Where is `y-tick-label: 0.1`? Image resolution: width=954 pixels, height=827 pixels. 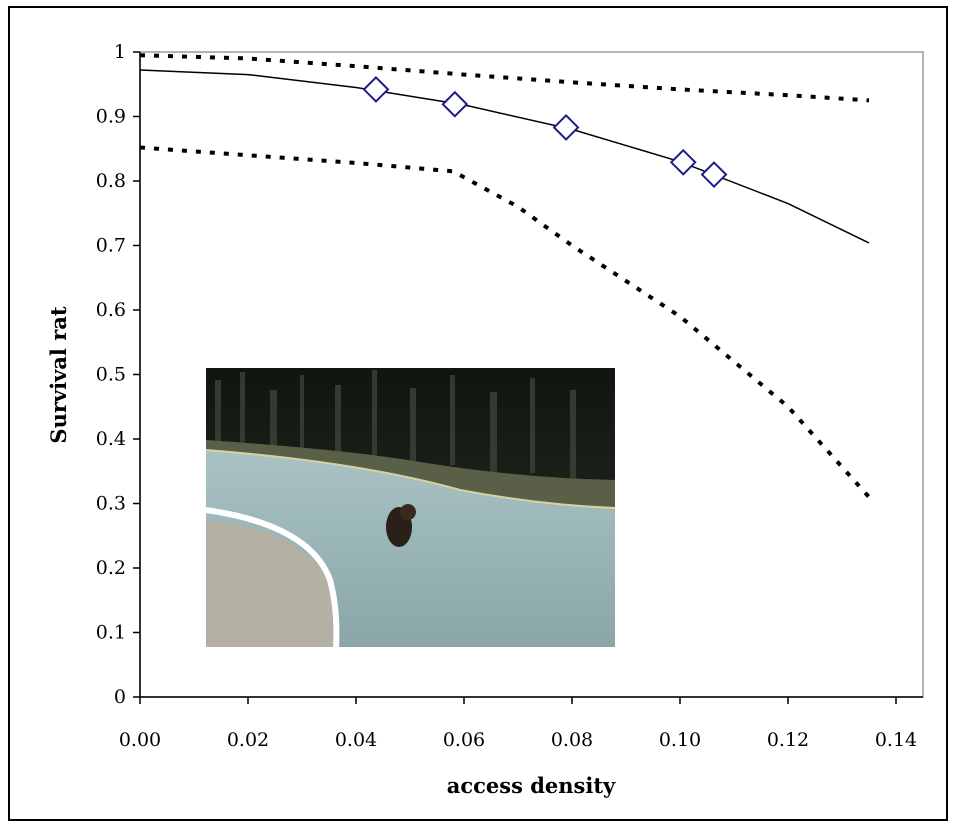 y-tick-label: 0.1 is located at coordinates (111, 633).